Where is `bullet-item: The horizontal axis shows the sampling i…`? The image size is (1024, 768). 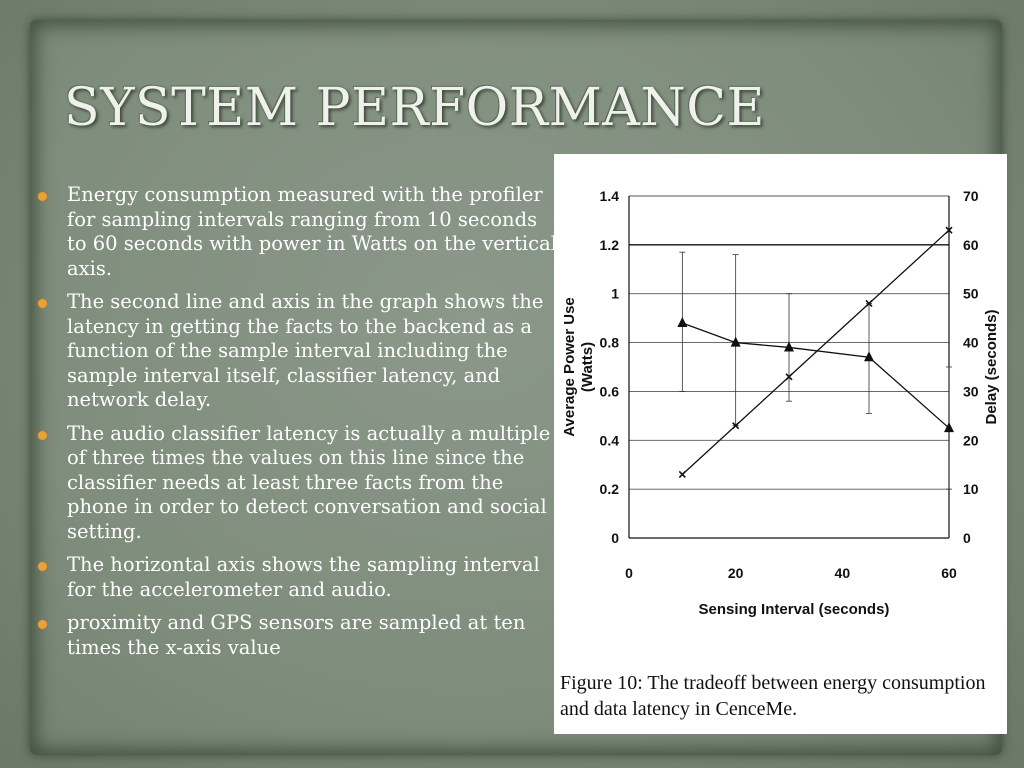 bullet-item: The horizontal axis shows the sampling i… is located at coordinates (298, 577).